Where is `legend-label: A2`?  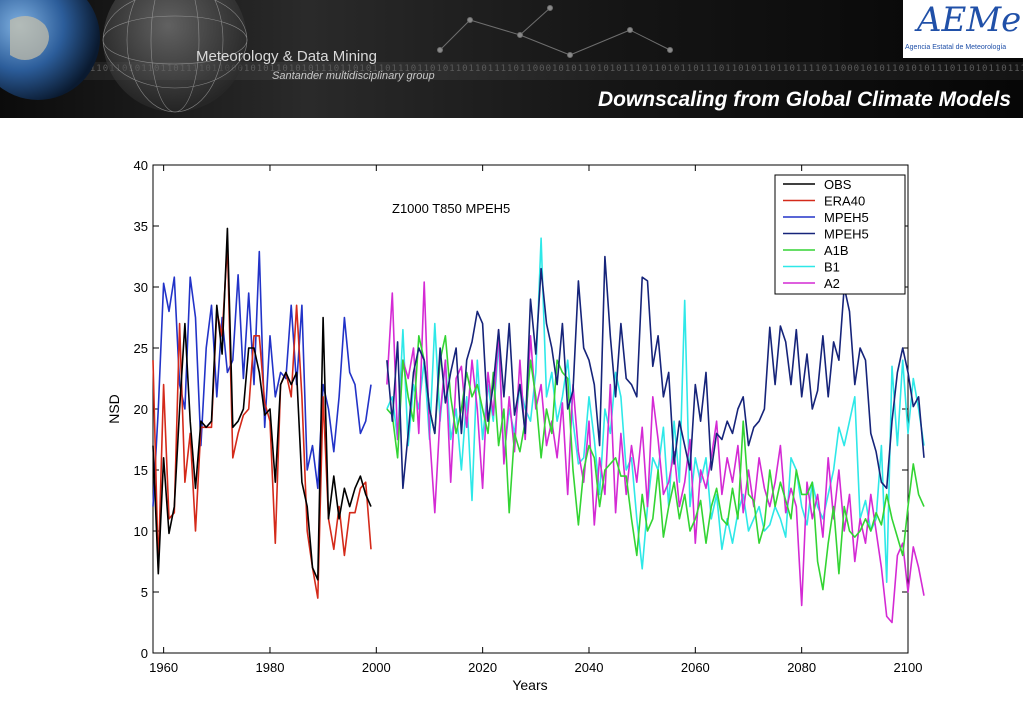
legend-label: A2 is located at coordinates (832, 283).